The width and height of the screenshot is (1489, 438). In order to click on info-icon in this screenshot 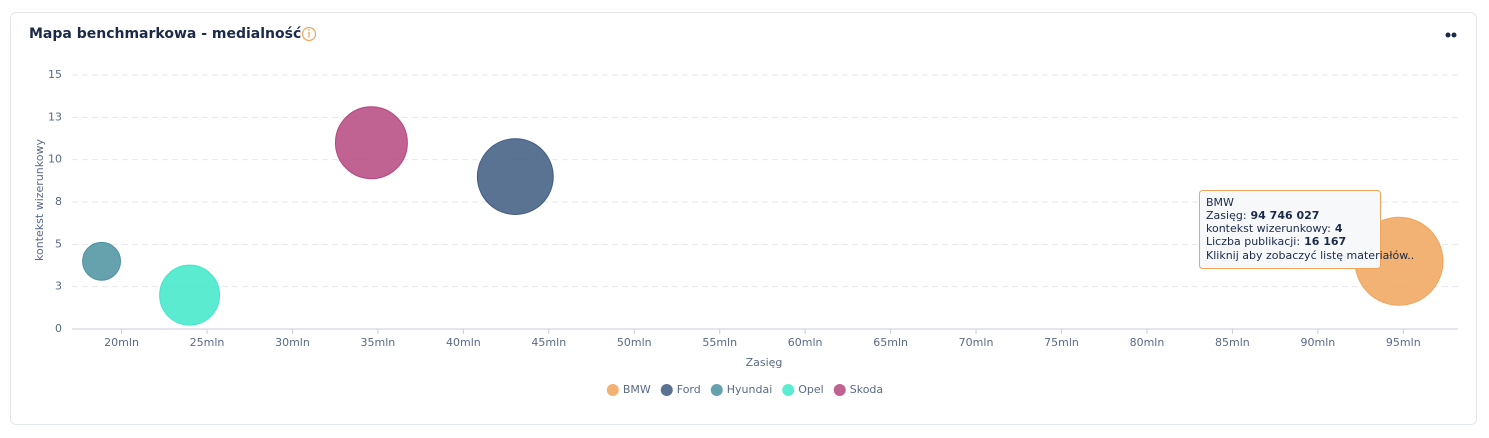, I will do `click(309, 34)`.